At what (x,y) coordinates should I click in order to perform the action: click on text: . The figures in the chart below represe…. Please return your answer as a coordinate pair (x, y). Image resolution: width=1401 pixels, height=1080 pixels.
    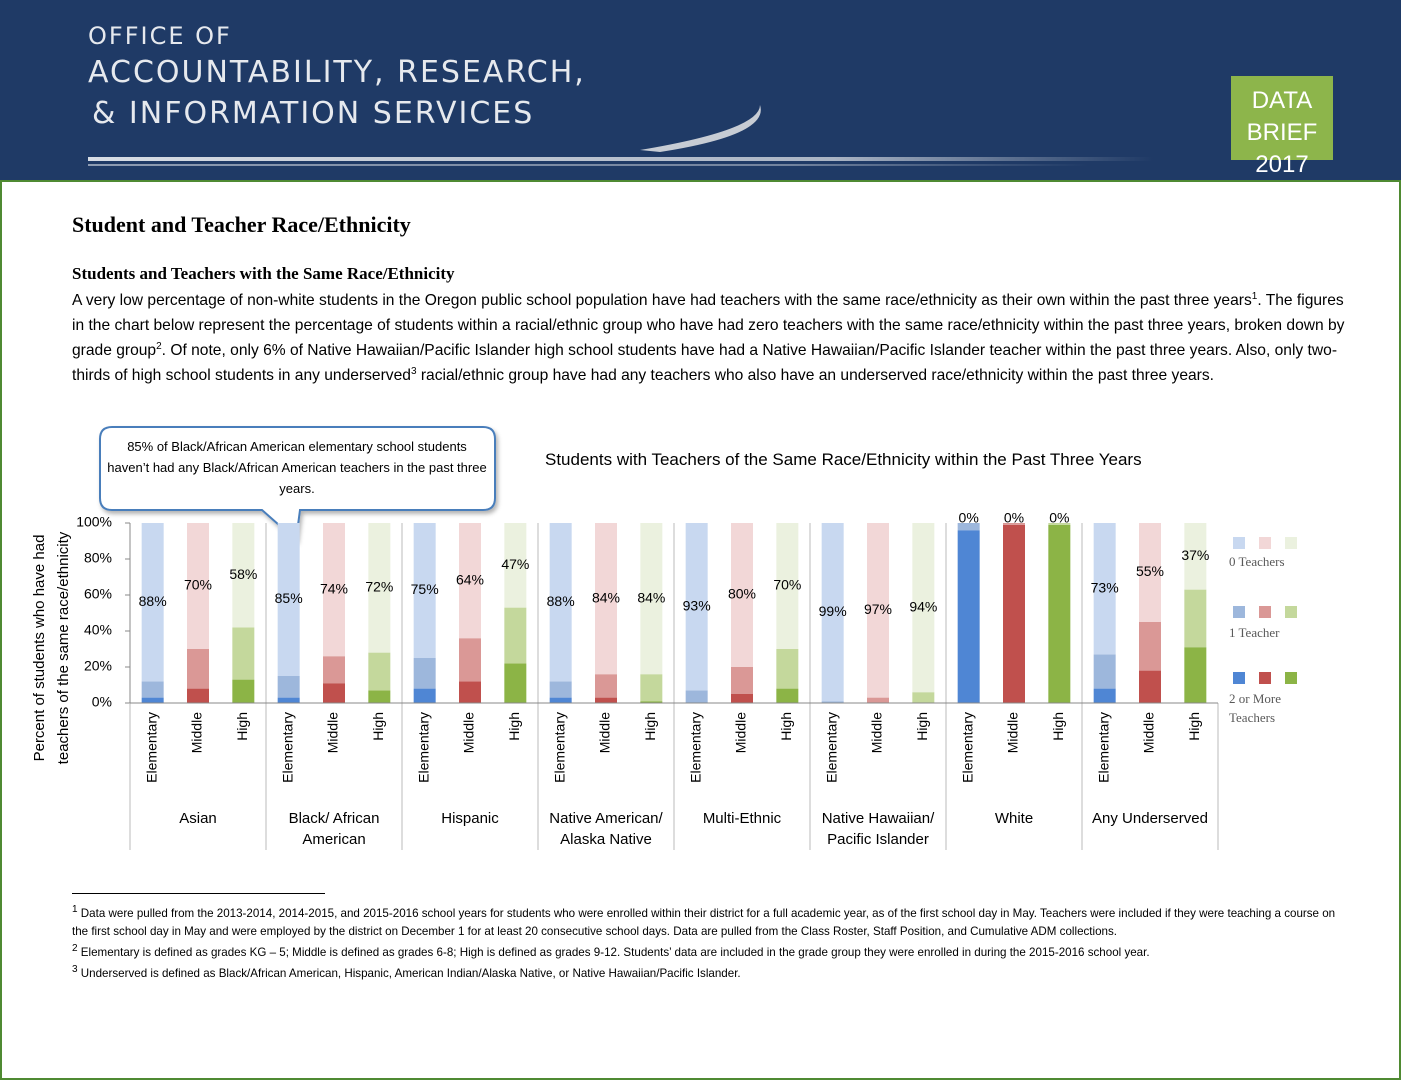
    Looking at the image, I should click on (708, 325).